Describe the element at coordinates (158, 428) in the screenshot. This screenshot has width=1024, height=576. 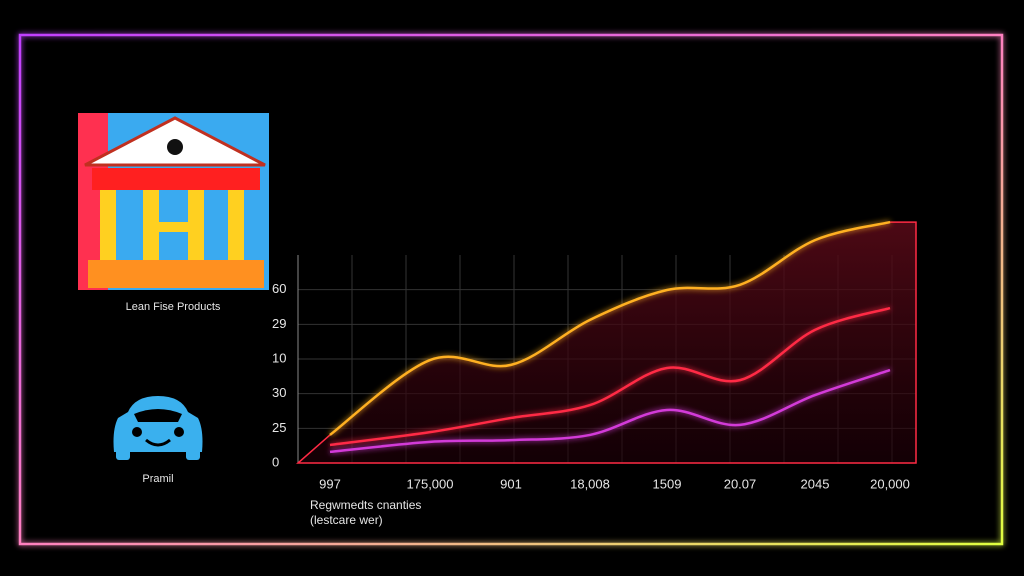
I see `car-icon` at that location.